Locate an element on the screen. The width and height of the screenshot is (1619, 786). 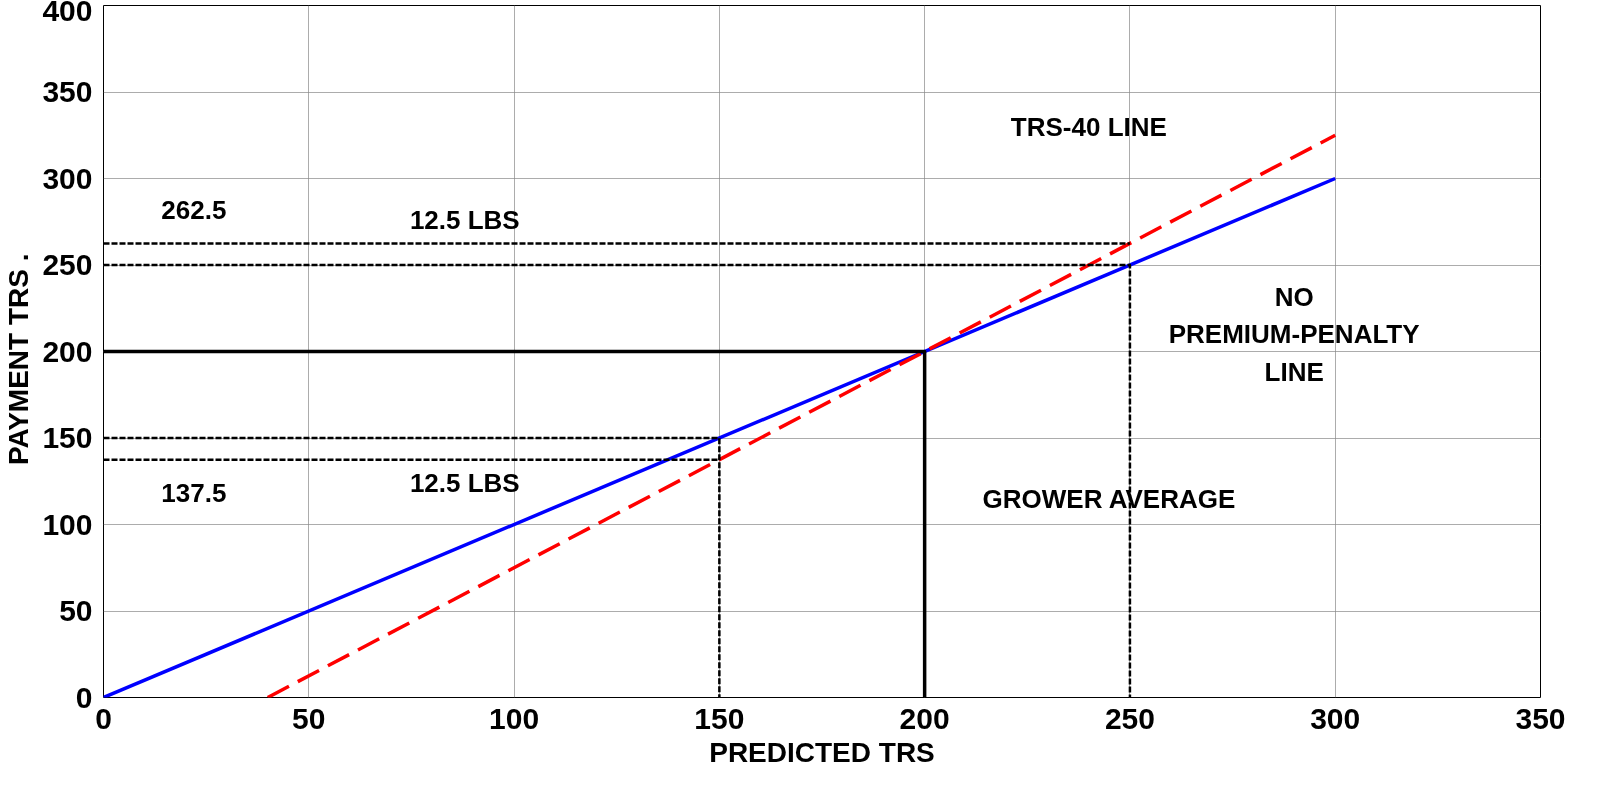
annotation: NO PREMIUM-PENALTY LINE is located at coordinates (1294, 334).